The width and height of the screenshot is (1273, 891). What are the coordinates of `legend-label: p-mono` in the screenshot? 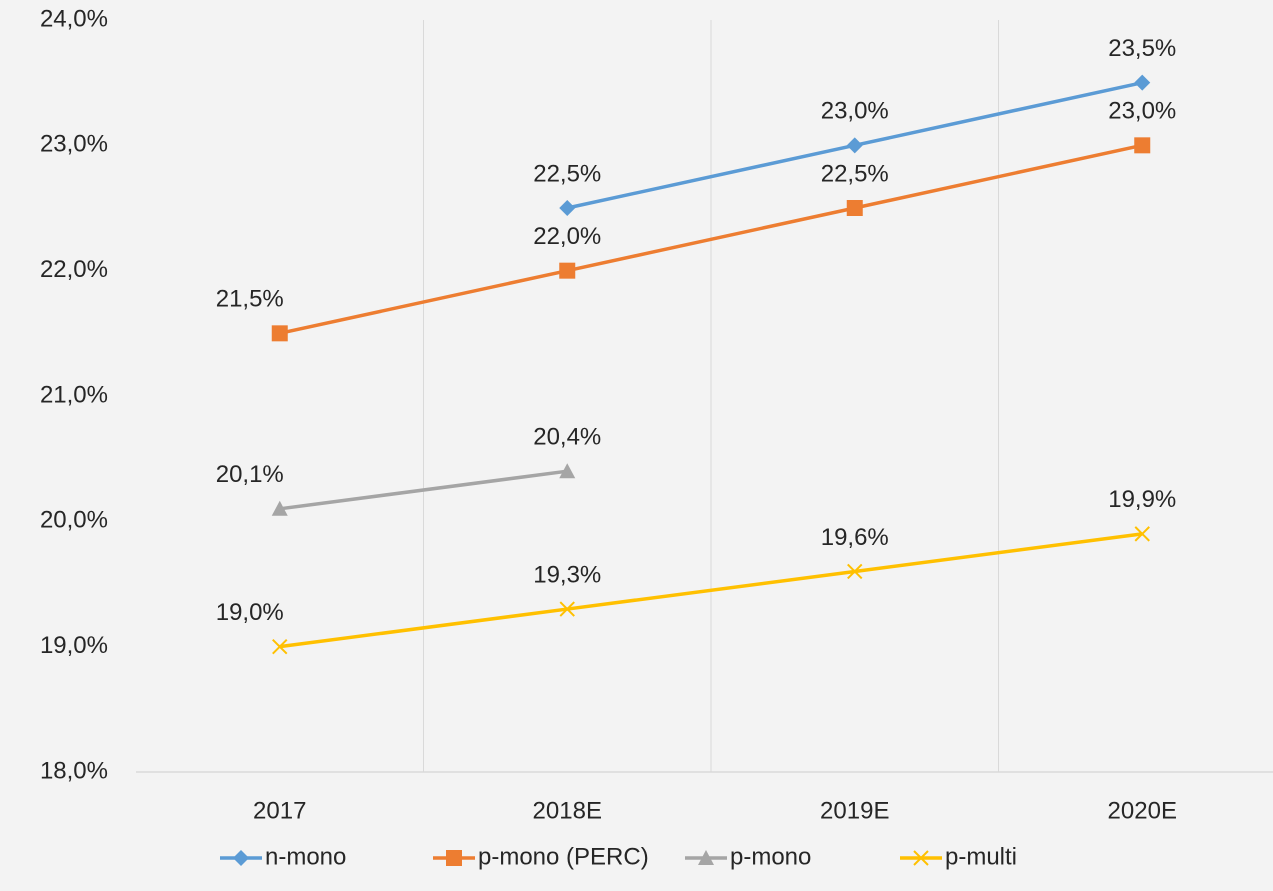 It's located at (770, 856).